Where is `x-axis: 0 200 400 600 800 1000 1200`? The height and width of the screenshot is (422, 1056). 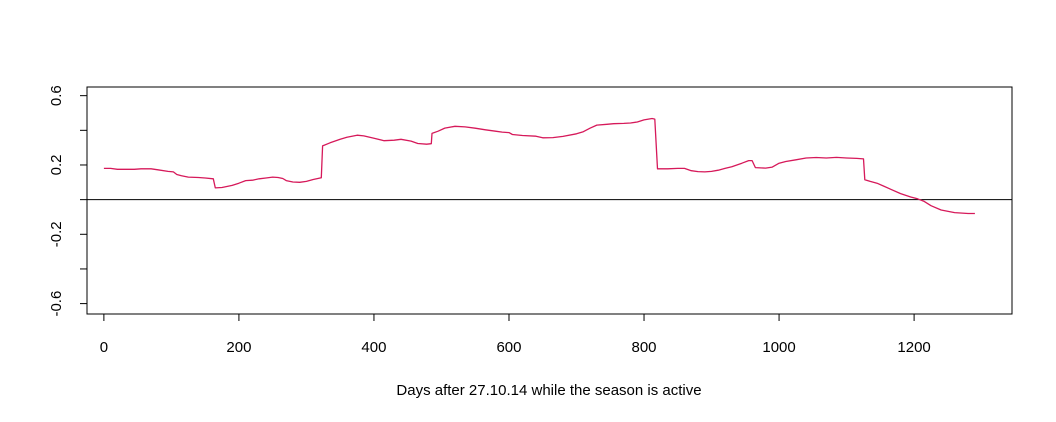
x-axis: 0 200 400 600 800 1000 1200 is located at coordinates (515, 334).